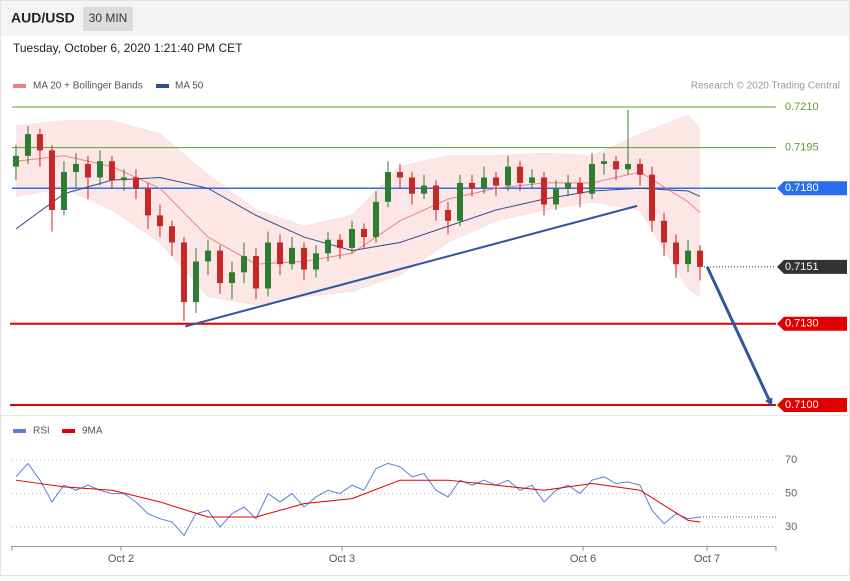  I want to click on legend-label: MA 20 + Bollinger Bands, so click(88, 86).